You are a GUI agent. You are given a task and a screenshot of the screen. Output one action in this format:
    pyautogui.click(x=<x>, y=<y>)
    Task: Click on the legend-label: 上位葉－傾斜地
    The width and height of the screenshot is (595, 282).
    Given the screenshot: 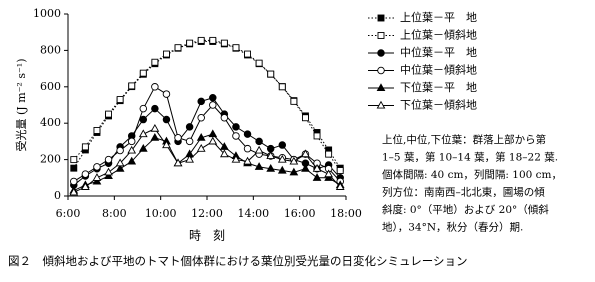 What is the action you would take?
    pyautogui.click(x=438, y=35)
    